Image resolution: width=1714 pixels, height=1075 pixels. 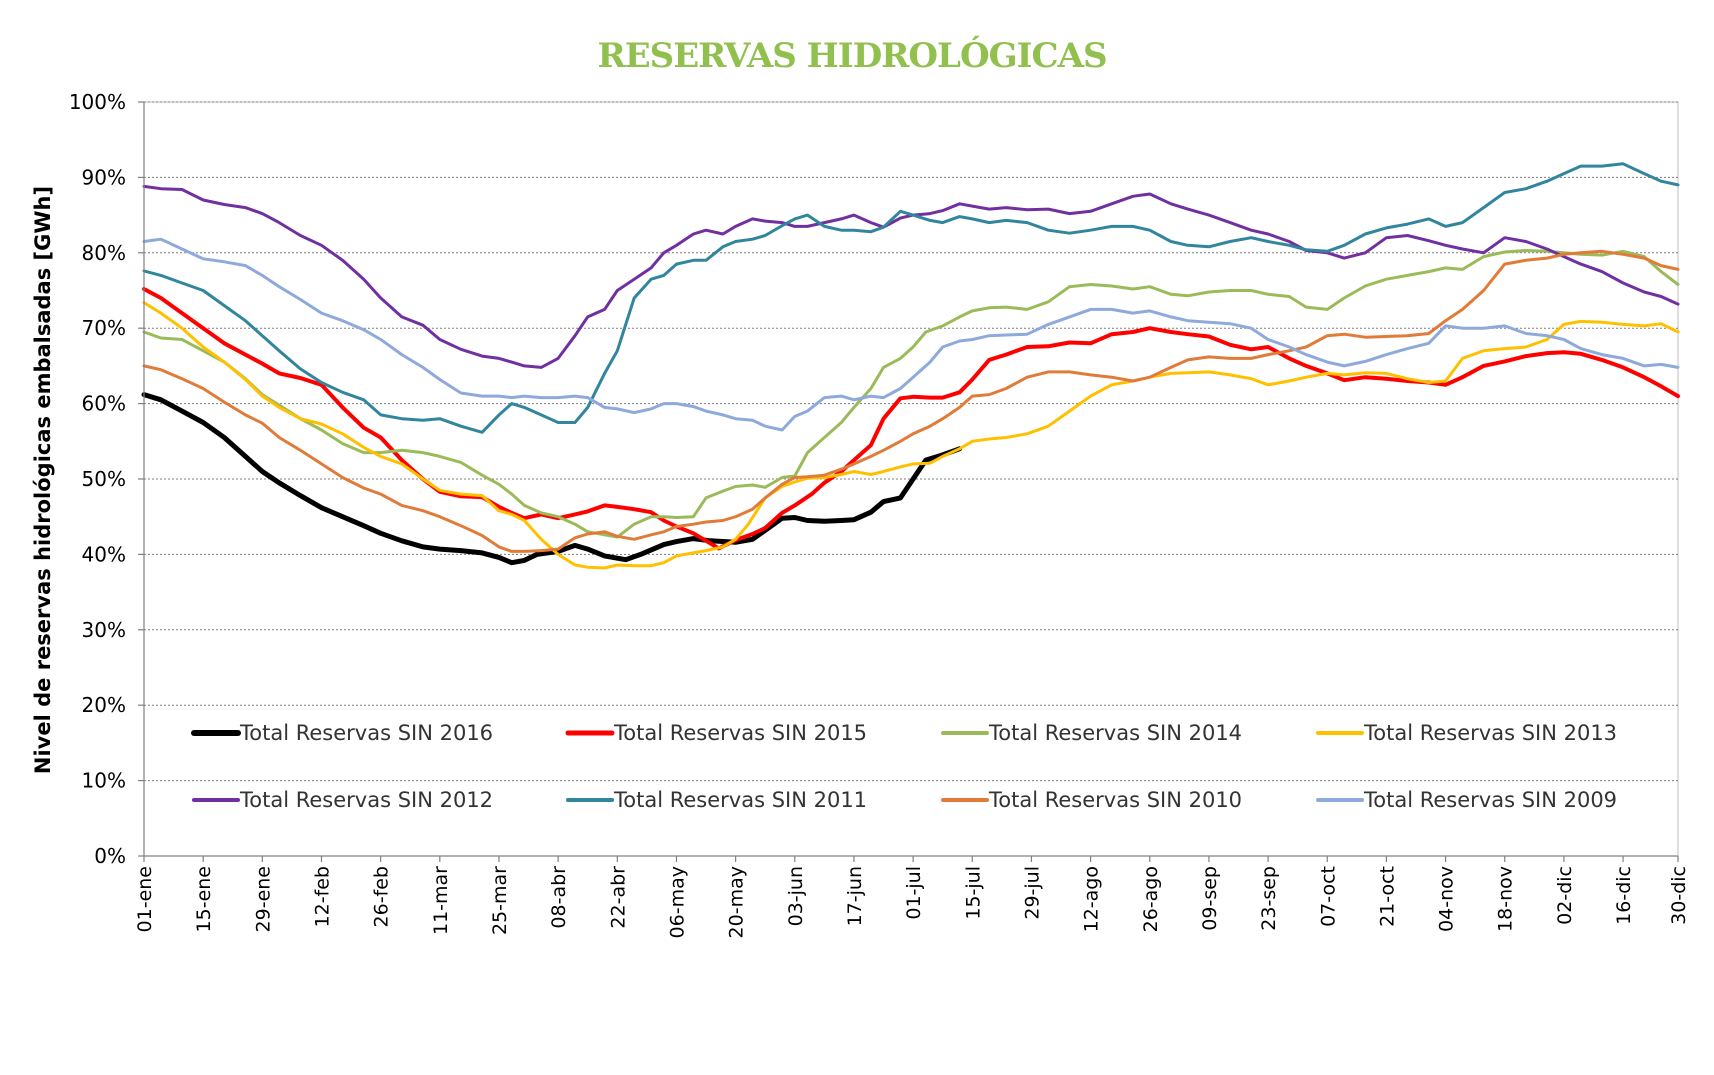 I want to click on y-axis-tick-labels: 0% 10% 20% 30% 40% 50% 60% 70% 80% 90% 100%, so click(x=97, y=479).